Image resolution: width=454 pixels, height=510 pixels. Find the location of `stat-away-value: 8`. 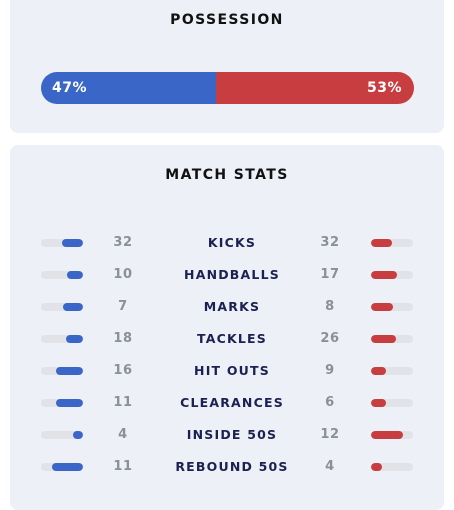

stat-away-value: 8 is located at coordinates (330, 306).